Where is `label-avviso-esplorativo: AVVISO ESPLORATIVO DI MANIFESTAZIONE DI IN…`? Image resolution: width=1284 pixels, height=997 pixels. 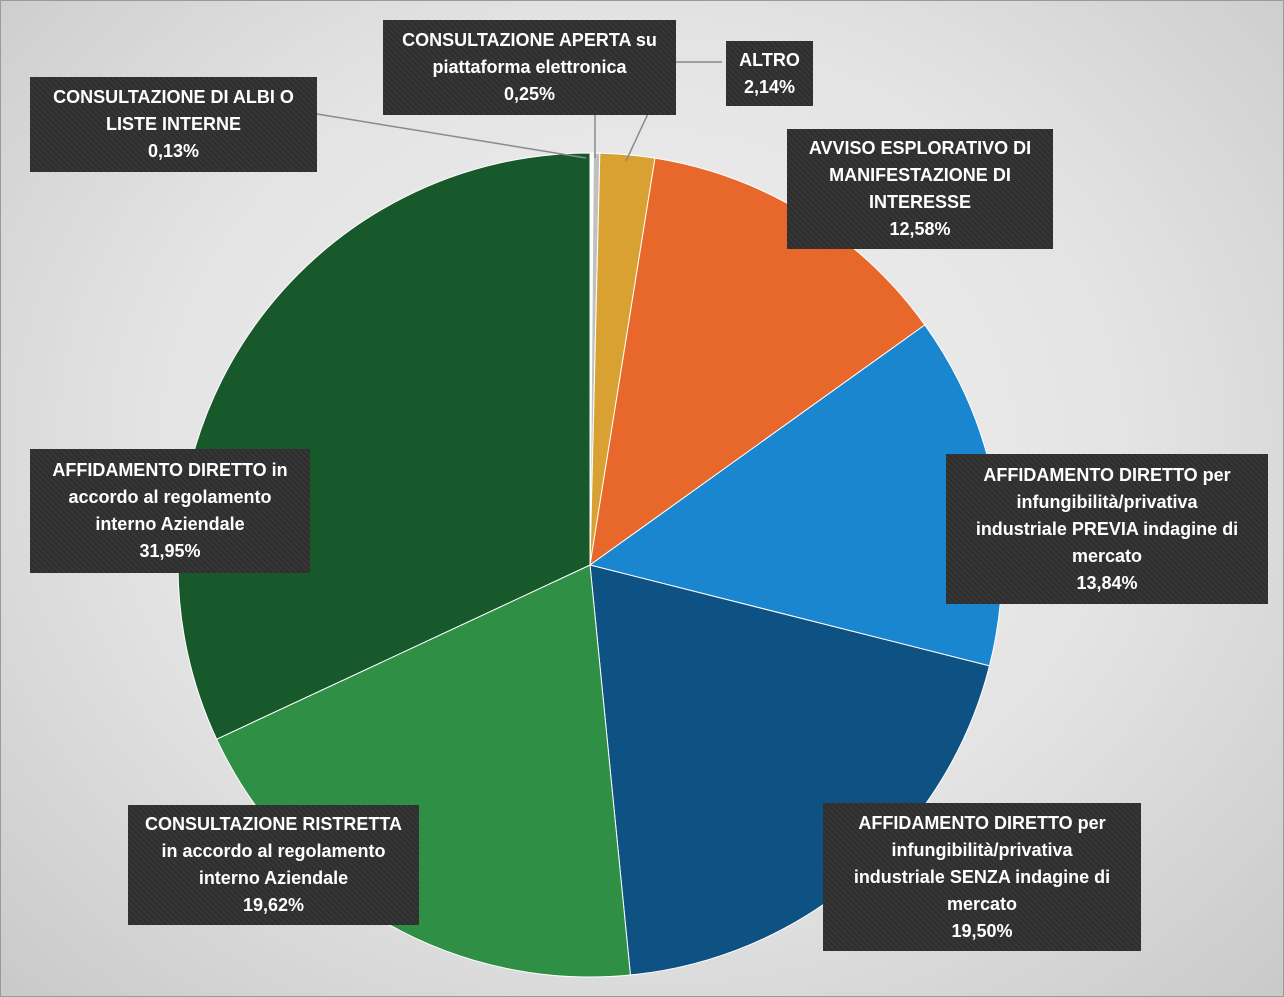 label-avviso-esplorativo: AVVISO ESPLORATIVO DI MANIFESTAZIONE DI IN… is located at coordinates (920, 189).